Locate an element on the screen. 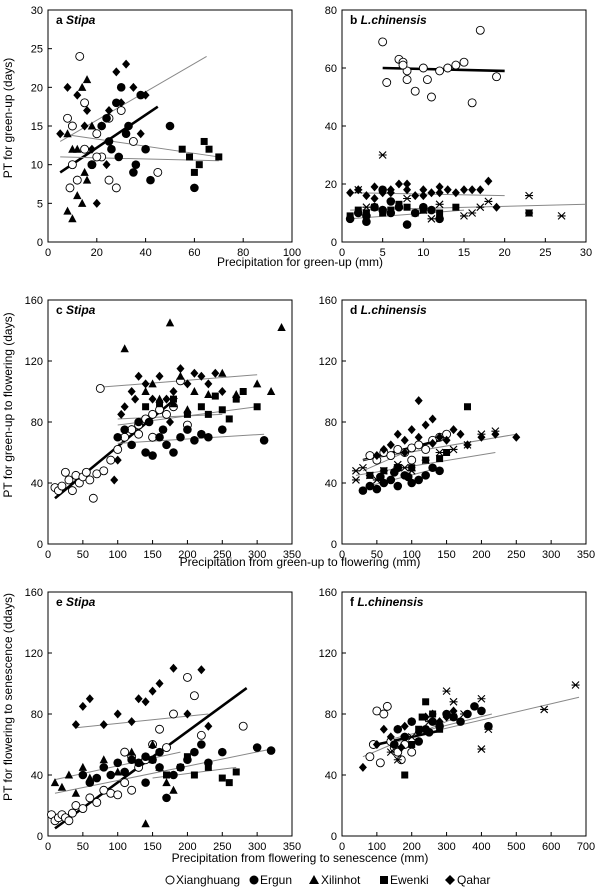 This screenshot has height=888, width=597. legend-item-qahar: Qahar is located at coordinates (467, 880).